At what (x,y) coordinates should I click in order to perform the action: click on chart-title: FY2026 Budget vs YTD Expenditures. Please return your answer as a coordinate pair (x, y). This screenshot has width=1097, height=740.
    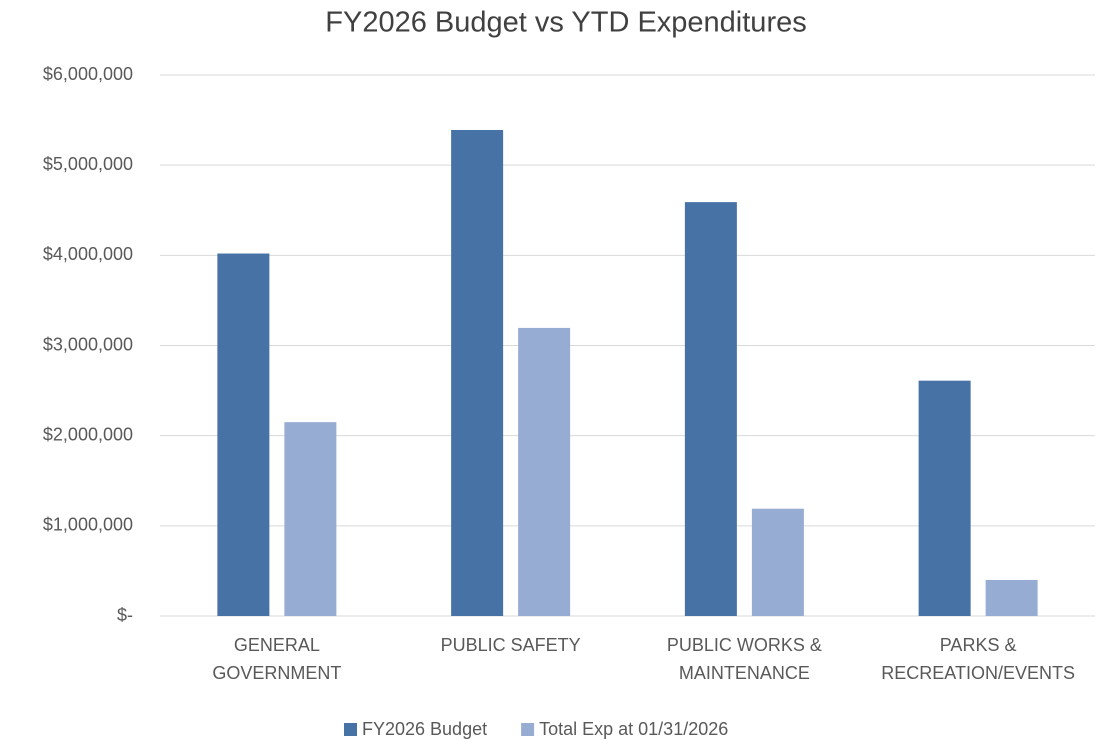
    Looking at the image, I should click on (565, 23).